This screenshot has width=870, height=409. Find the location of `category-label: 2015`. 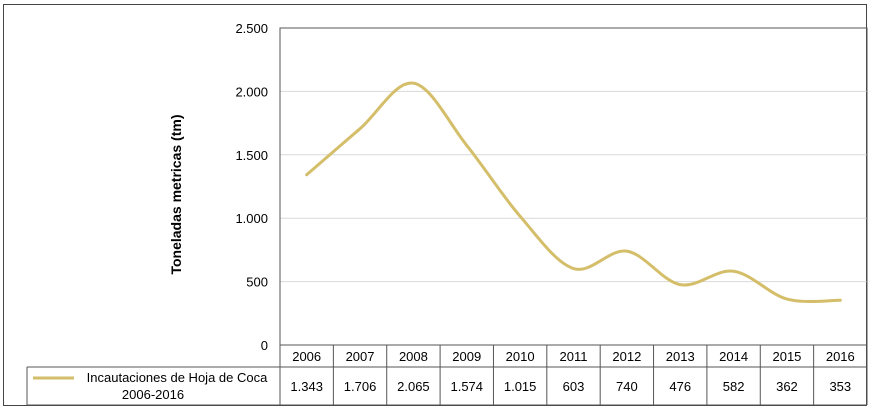

category-label: 2015 is located at coordinates (786, 356).